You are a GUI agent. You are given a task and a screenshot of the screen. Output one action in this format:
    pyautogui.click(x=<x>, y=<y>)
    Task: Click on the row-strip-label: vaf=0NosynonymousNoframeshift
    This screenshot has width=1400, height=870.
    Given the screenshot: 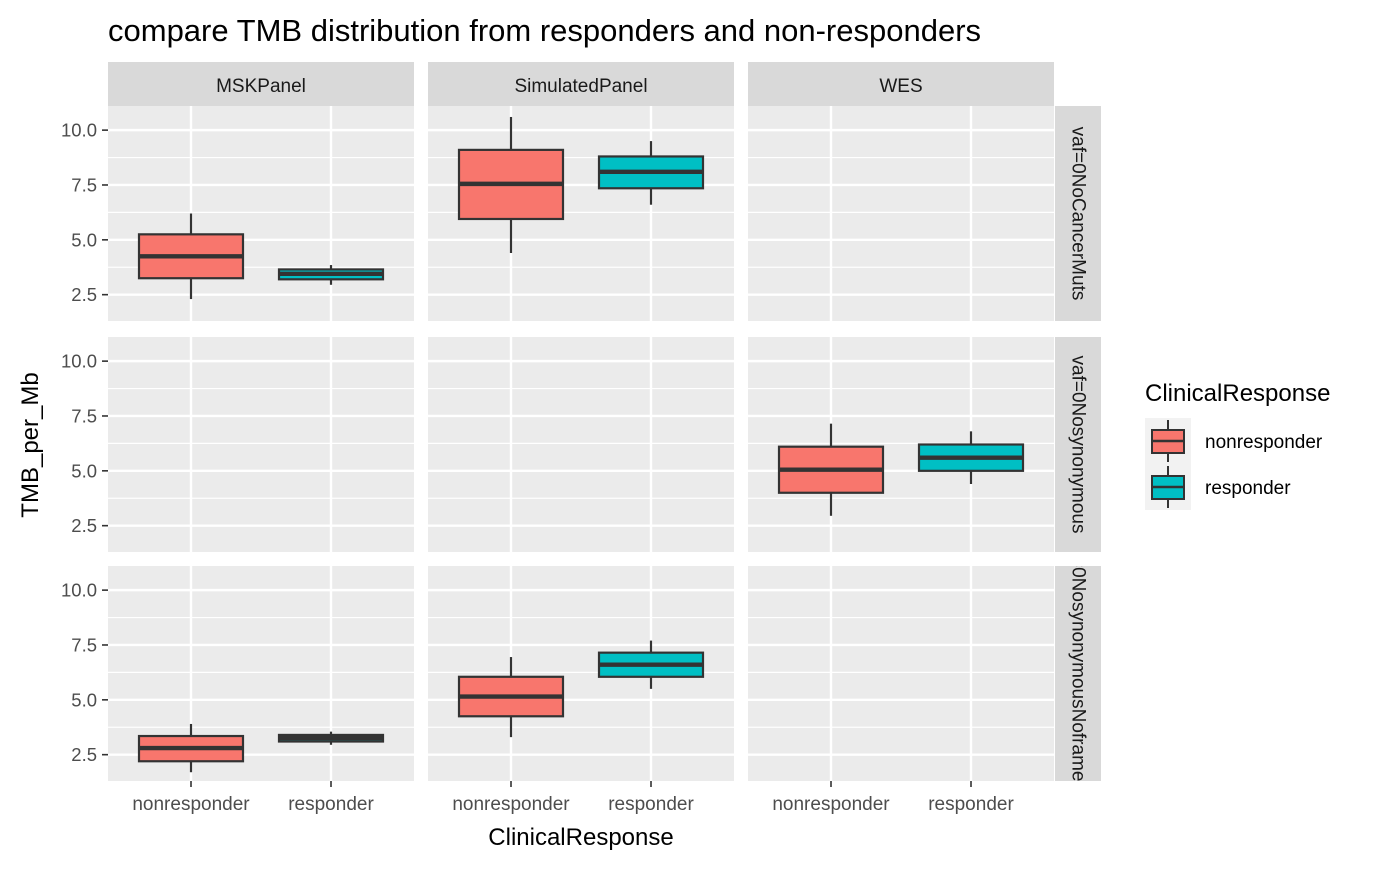 What is the action you would take?
    pyautogui.click(x=1078, y=674)
    